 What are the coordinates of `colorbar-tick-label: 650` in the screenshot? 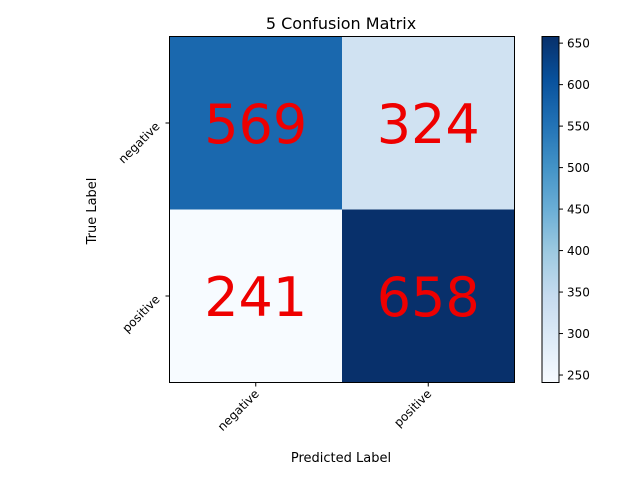 It's located at (578, 44).